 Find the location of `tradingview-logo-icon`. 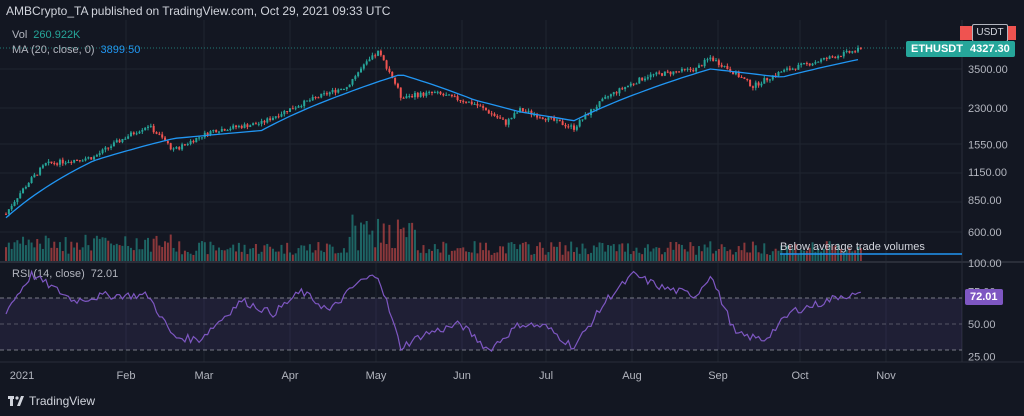

tradingview-logo-icon is located at coordinates (16, 401).